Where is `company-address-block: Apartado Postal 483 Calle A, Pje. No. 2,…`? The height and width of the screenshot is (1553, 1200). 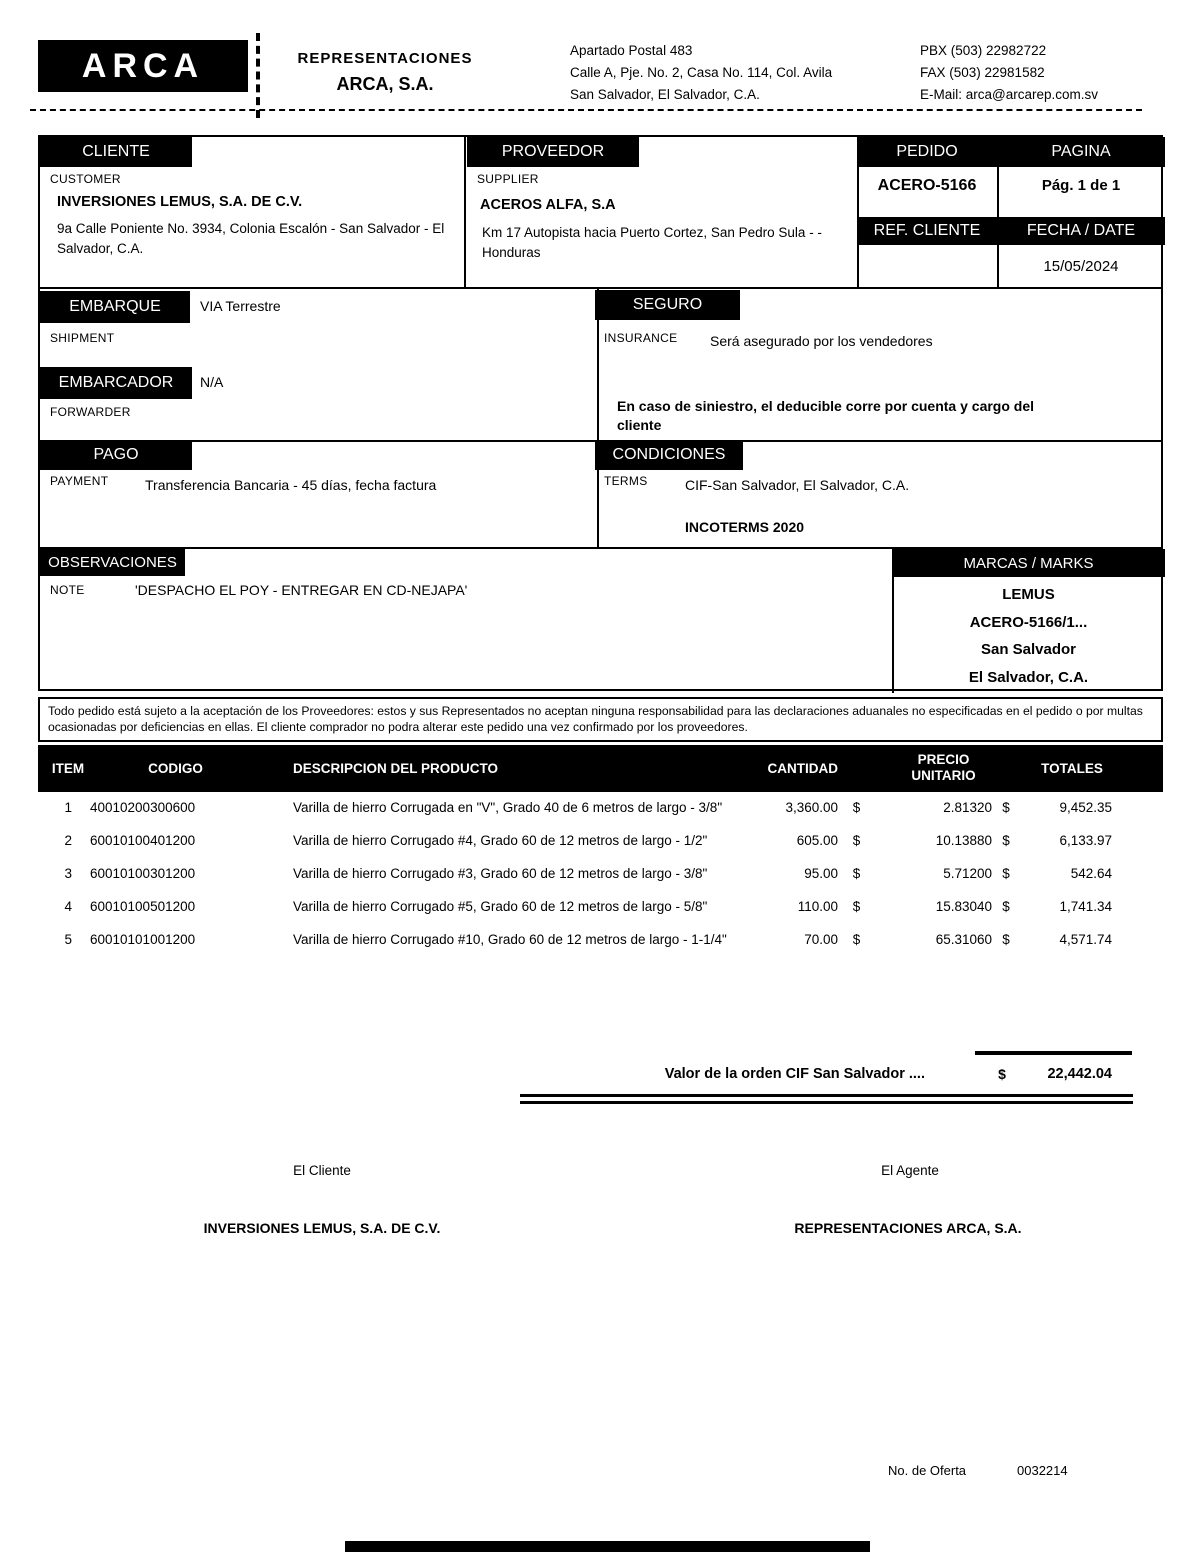
company-address-block: Apartado Postal 483 Calle A, Pje. No. 2,… is located at coordinates (701, 73).